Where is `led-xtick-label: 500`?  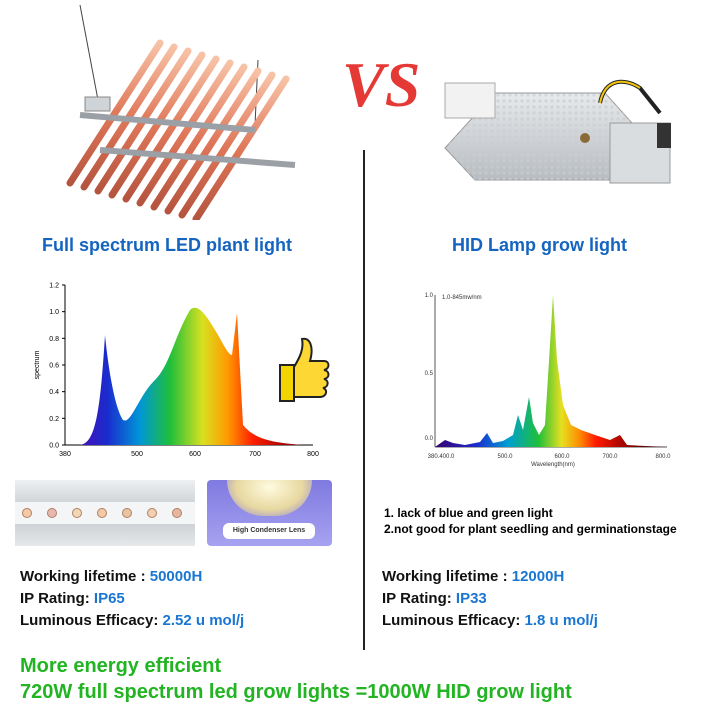
led-xtick-label: 500 is located at coordinates (137, 454).